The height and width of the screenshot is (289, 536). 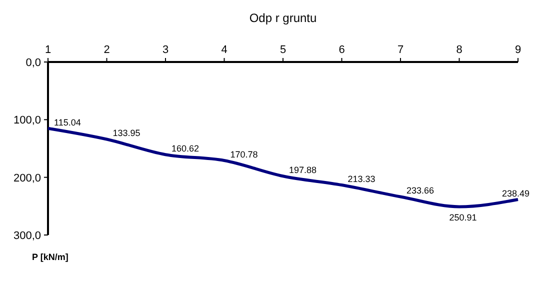 I want to click on x-tick-label: 4, so click(x=224, y=50).